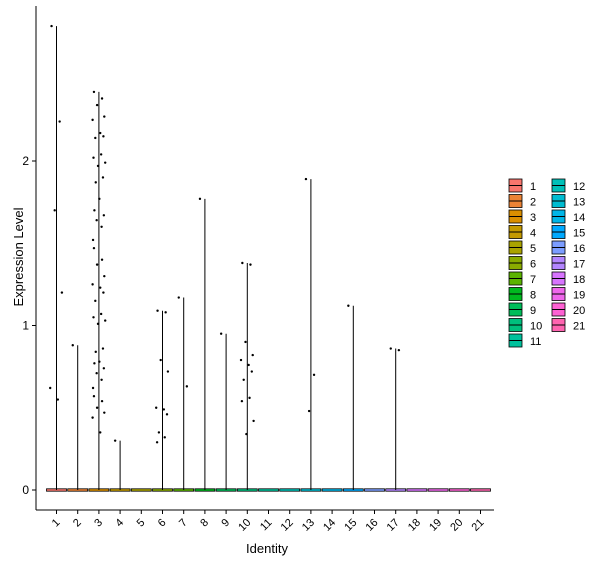 Image resolution: width=600 pixels, height=568 pixels. I want to click on legend-label-14: 14, so click(579, 218).